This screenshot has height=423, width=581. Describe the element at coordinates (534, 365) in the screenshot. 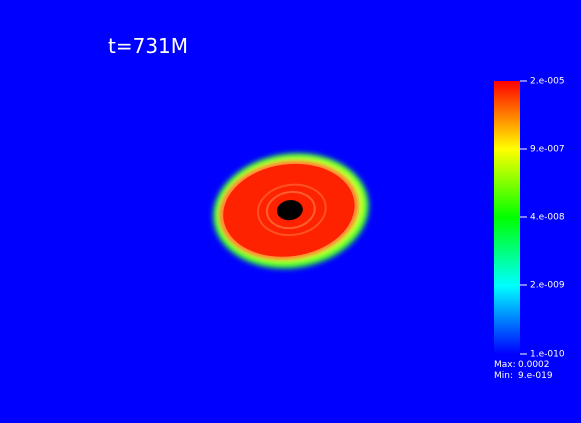

I see `max-value: 0.0002` at that location.